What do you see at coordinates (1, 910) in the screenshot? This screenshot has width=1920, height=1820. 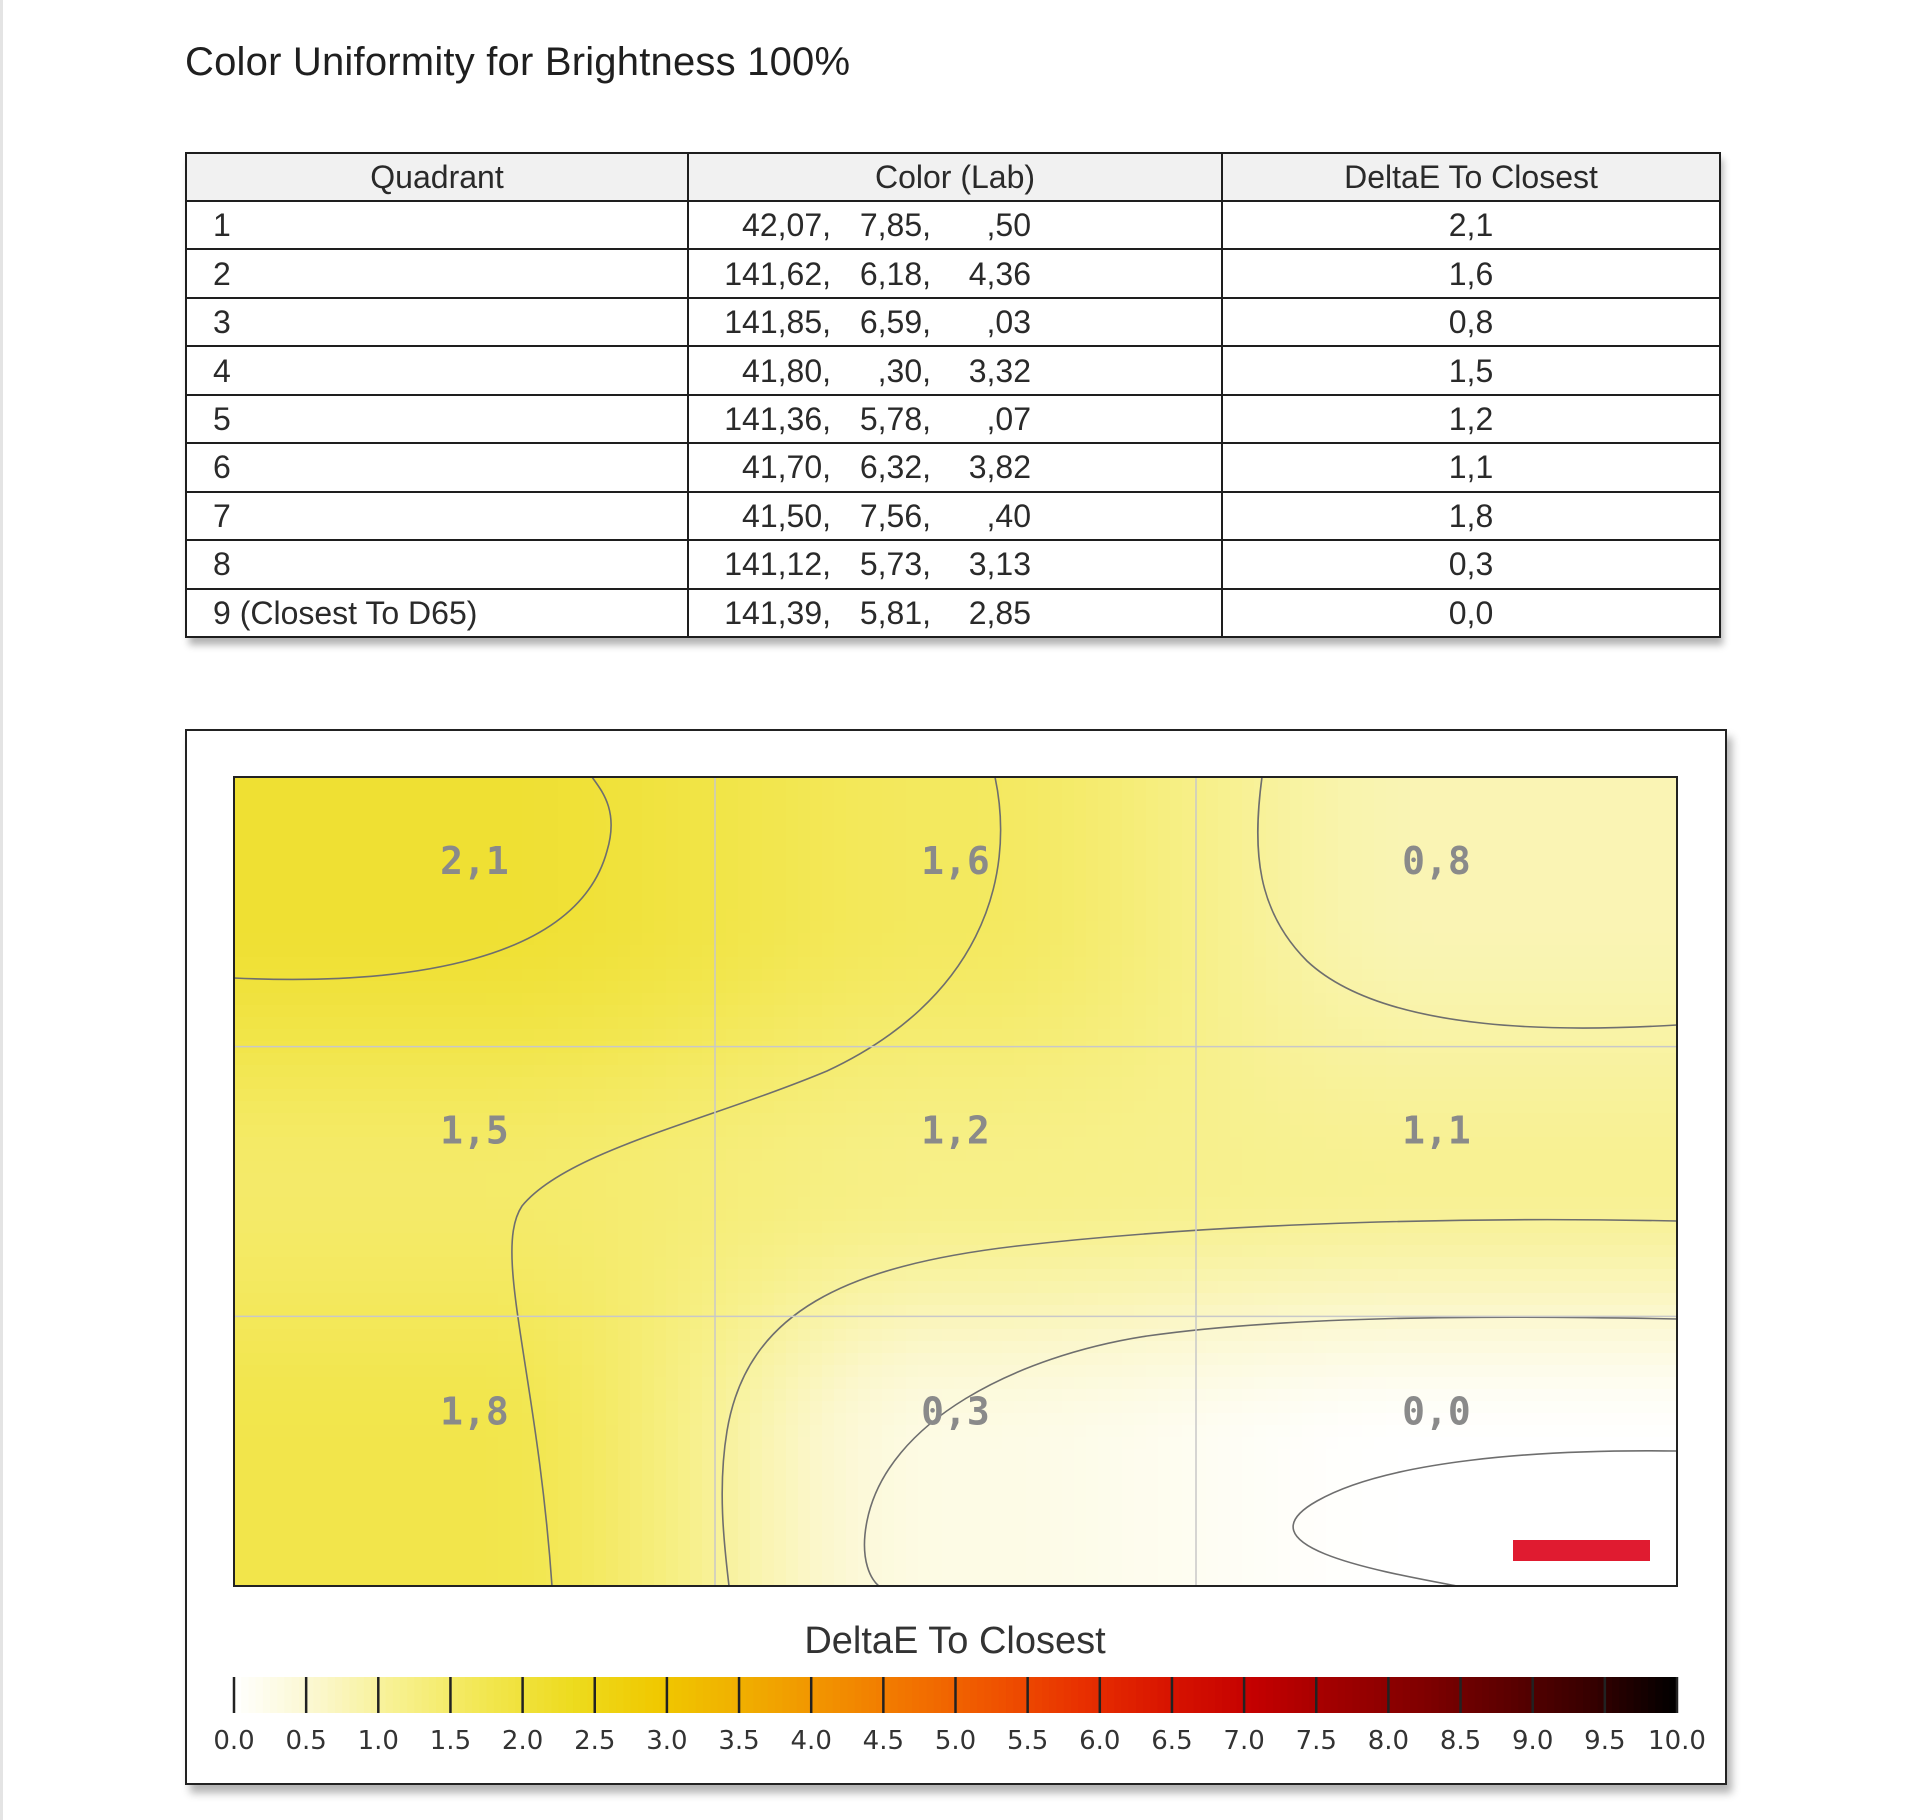 I see `page-edge` at bounding box center [1, 910].